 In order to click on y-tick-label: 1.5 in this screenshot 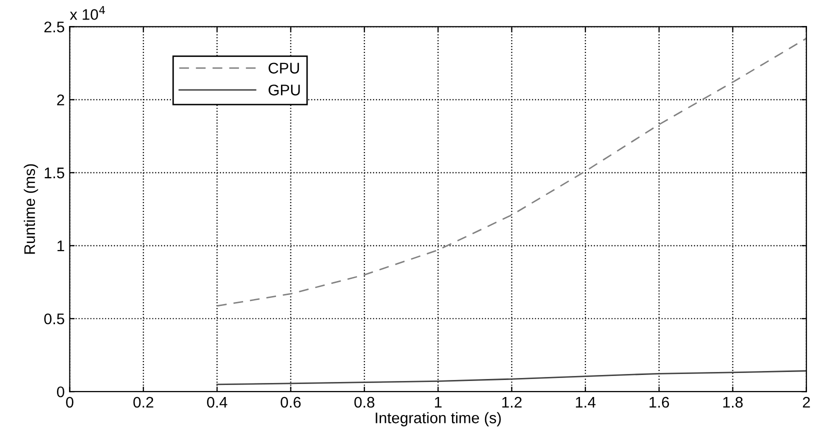, I will do `click(54, 173)`.